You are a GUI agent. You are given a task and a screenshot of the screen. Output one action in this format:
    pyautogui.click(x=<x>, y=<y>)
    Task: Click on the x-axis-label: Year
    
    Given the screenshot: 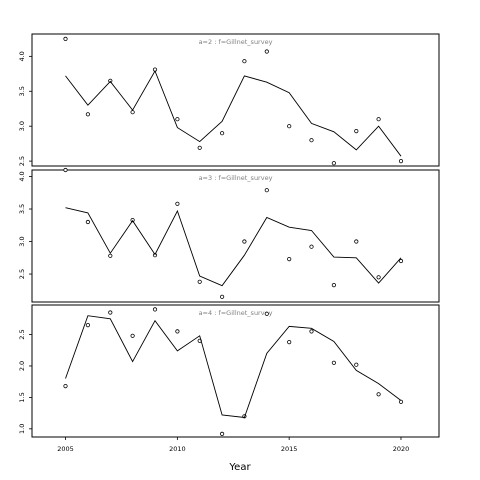 What is the action you would take?
    pyautogui.click(x=239, y=467)
    